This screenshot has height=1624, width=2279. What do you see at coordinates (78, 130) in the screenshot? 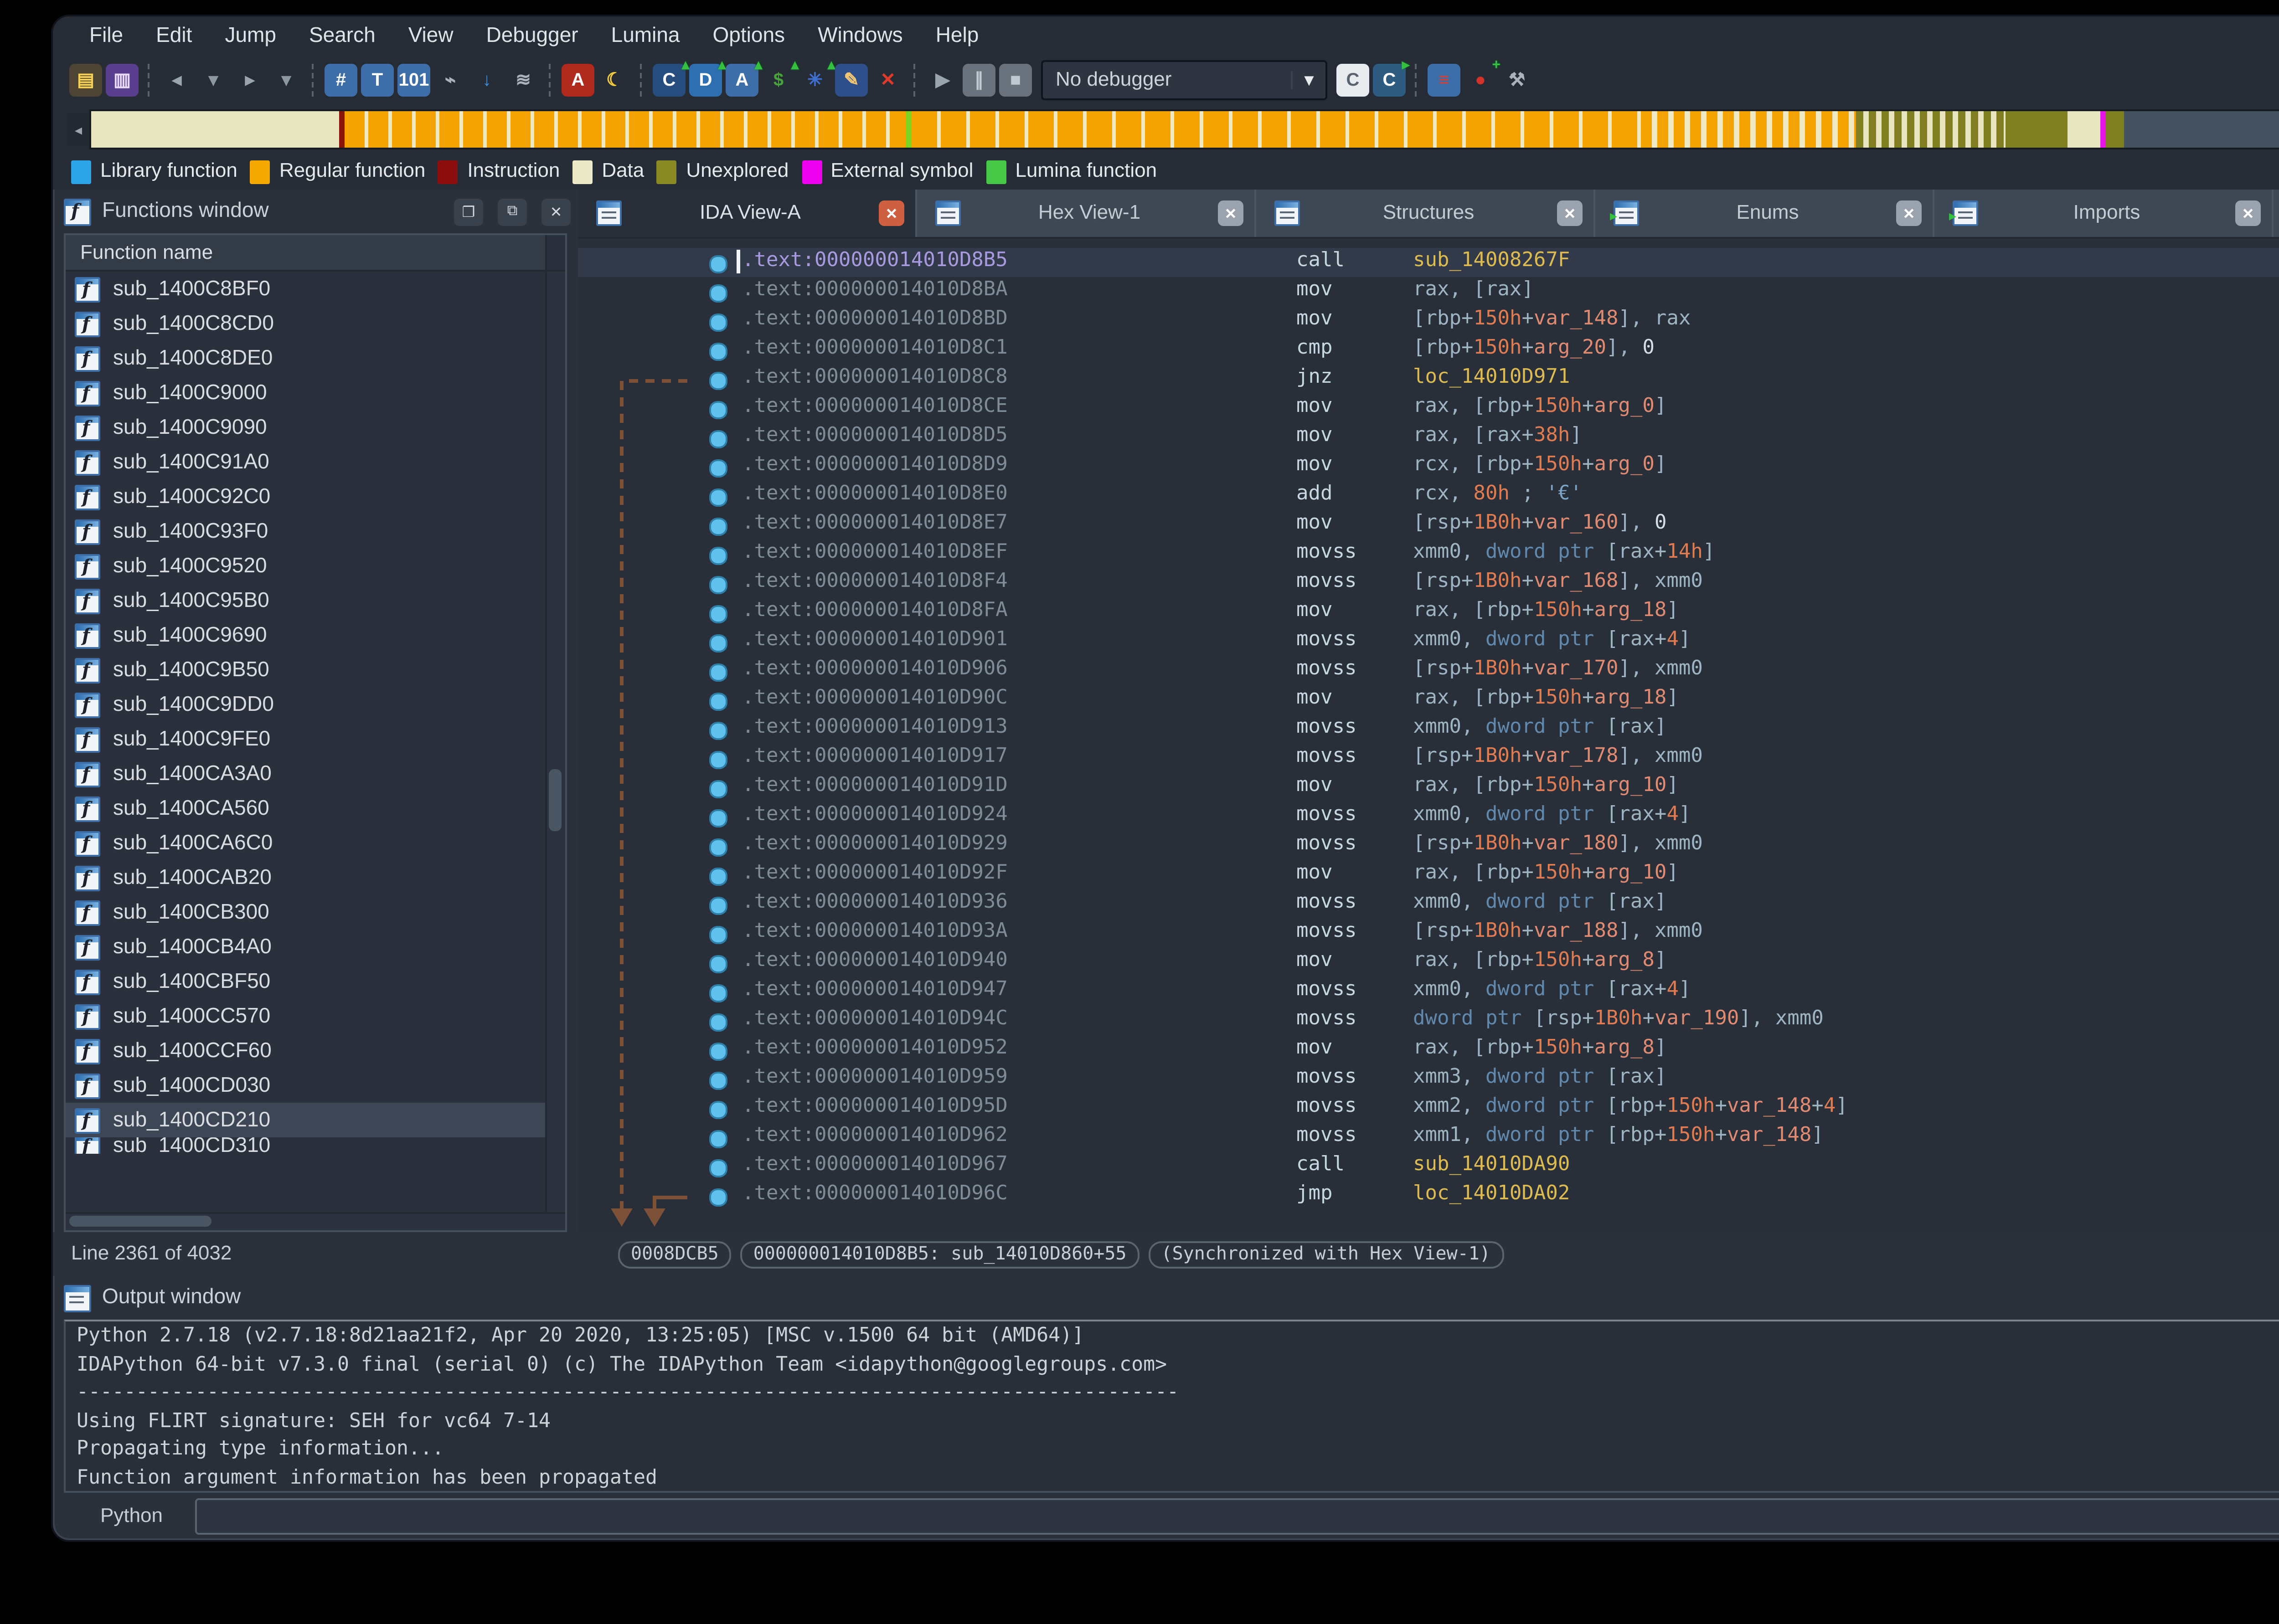
I see `navband-left-arrow: ◂` at bounding box center [78, 130].